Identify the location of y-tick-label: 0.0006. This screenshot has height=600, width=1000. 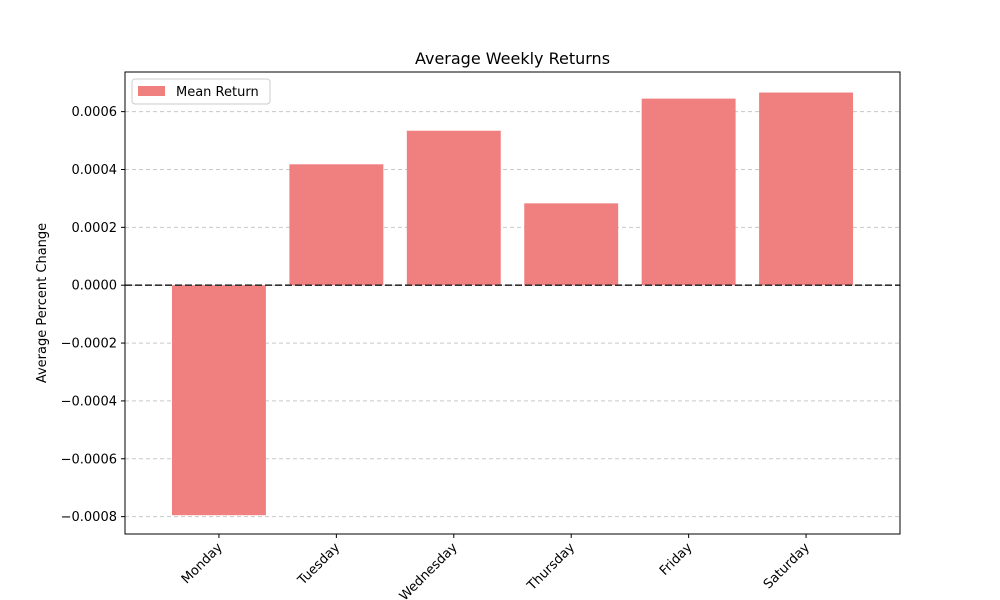
(95, 112).